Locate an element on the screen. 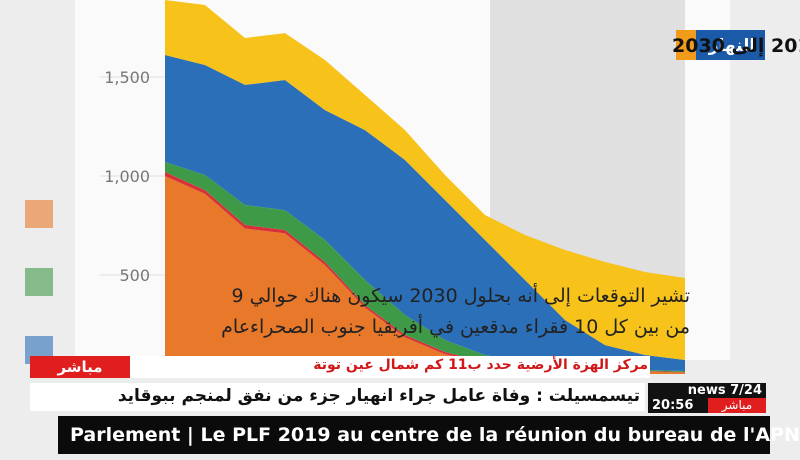 Image resolution: width=800 pixels, height=460 pixels. chart-subtitle: من 2015 إلى 2030 is located at coordinates (736, 46).